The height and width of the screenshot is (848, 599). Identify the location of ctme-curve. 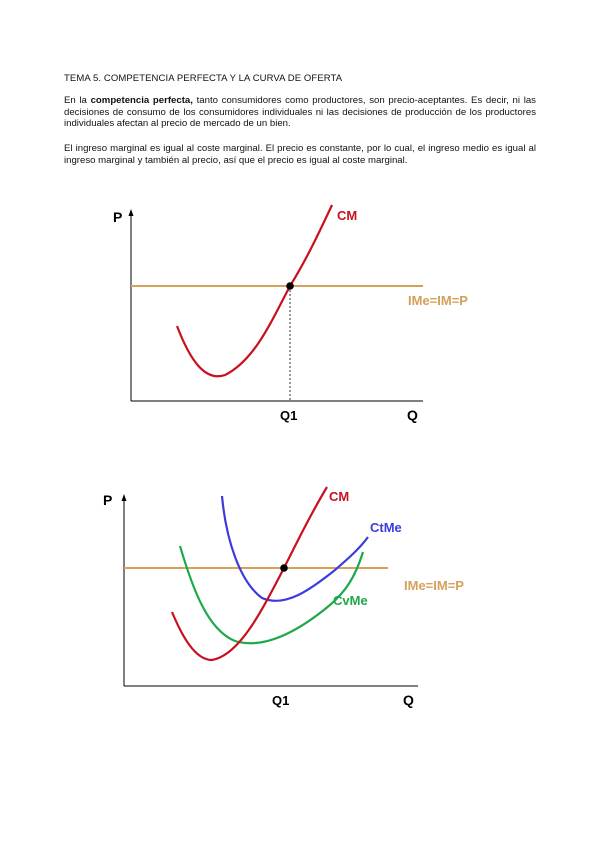
(294, 548).